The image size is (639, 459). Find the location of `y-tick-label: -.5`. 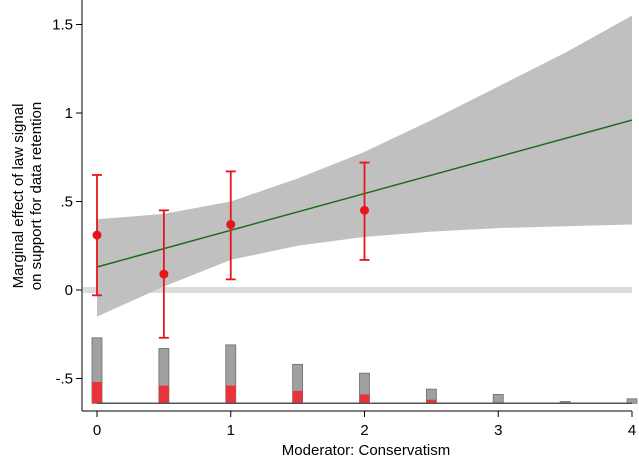

y-tick-label: -.5 is located at coordinates (64, 379).